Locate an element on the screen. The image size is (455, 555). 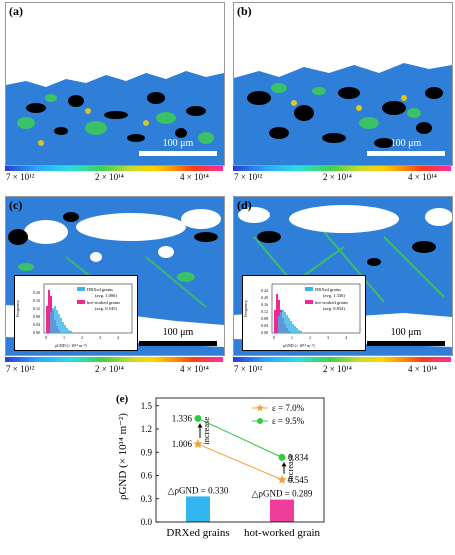
colorbar-top-right-max: 4 × 10¹⁴ is located at coordinates (422, 177).